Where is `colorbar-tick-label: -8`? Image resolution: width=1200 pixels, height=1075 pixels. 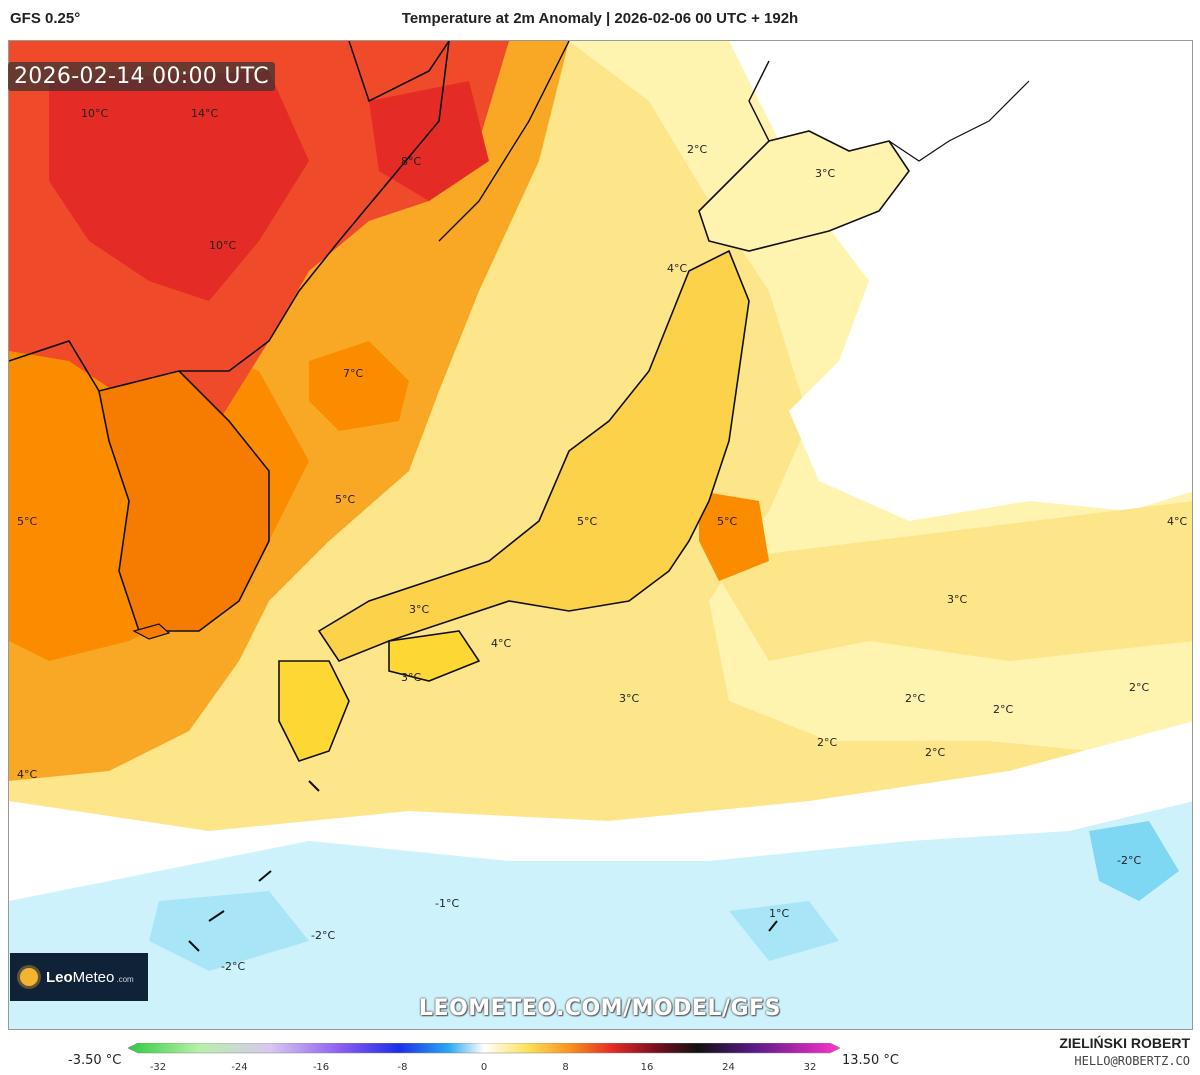 colorbar-tick-label: -8 is located at coordinates (403, 1067).